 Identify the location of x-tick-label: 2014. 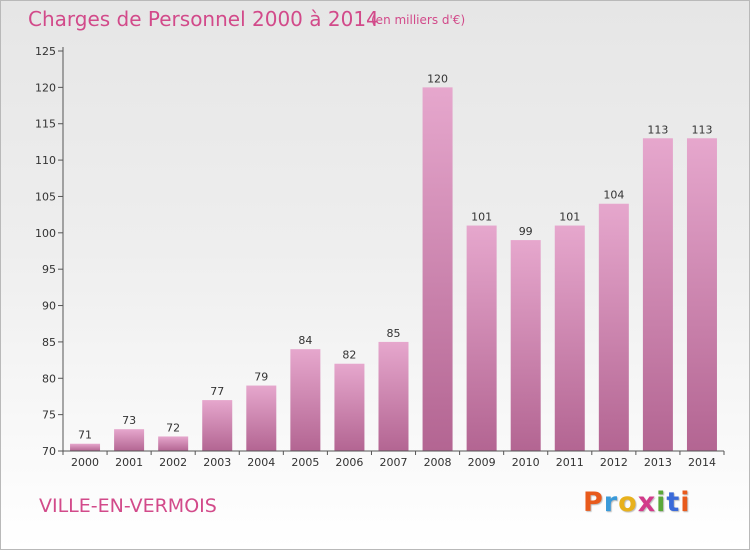
(702, 462).